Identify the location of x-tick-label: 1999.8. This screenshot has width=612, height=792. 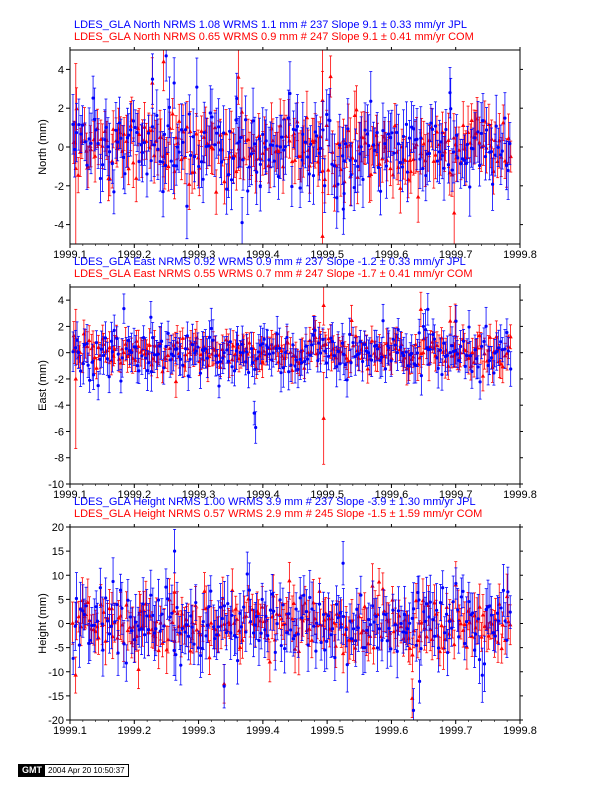
(520, 255).